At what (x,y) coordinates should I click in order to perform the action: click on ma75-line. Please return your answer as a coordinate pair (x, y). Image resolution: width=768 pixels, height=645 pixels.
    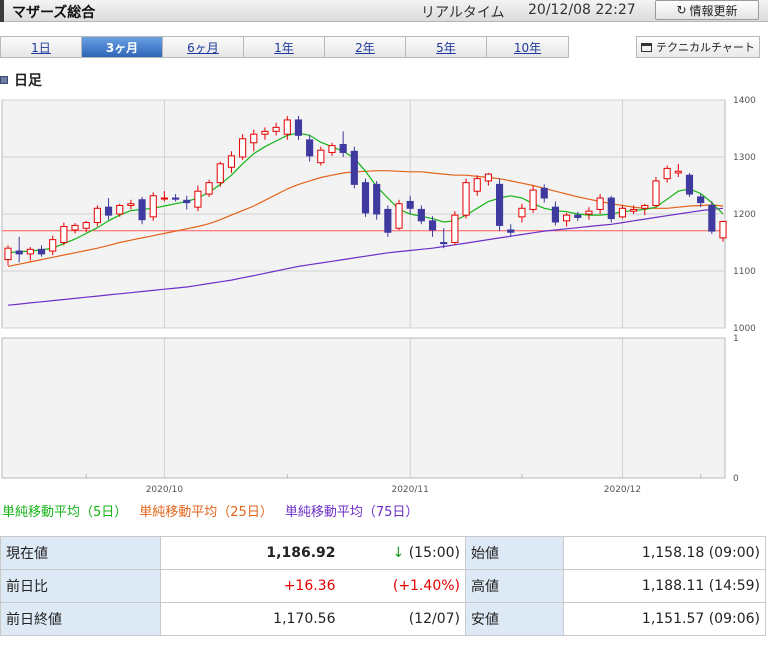
    Looking at the image, I should click on (365, 256).